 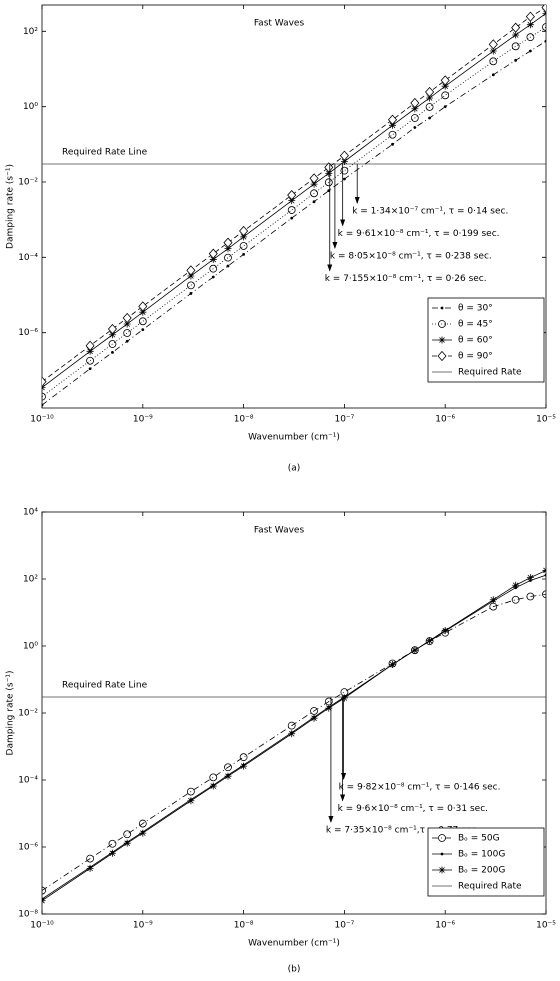 What do you see at coordinates (143, 926) in the screenshot?
I see `x-tick-label: 10⁻⁹` at bounding box center [143, 926].